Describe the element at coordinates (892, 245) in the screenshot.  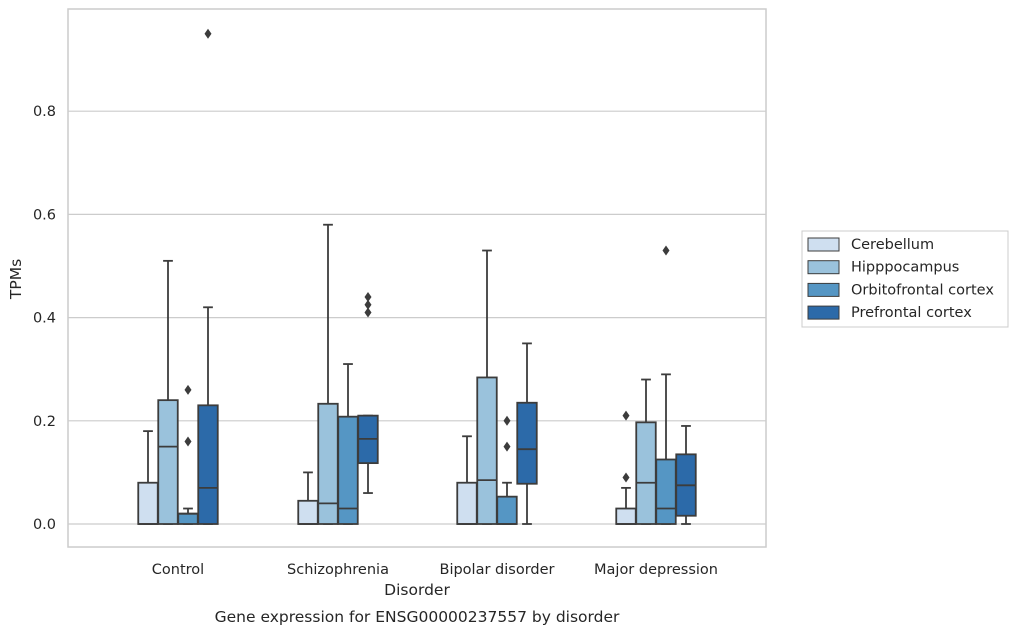
I see `legend-label: Cerebellum` at that location.